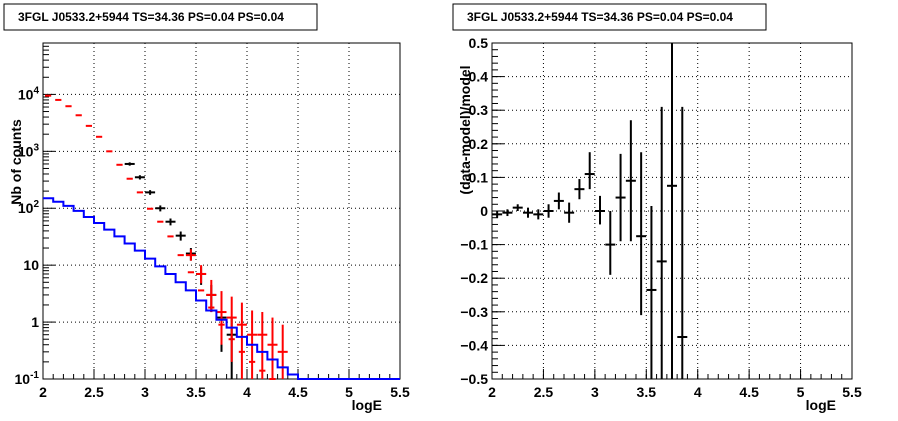 The height and width of the screenshot is (421, 898). Describe the element at coordinates (544, 392) in the screenshot. I see `residuals-x-tick-label: 2.5` at that location.